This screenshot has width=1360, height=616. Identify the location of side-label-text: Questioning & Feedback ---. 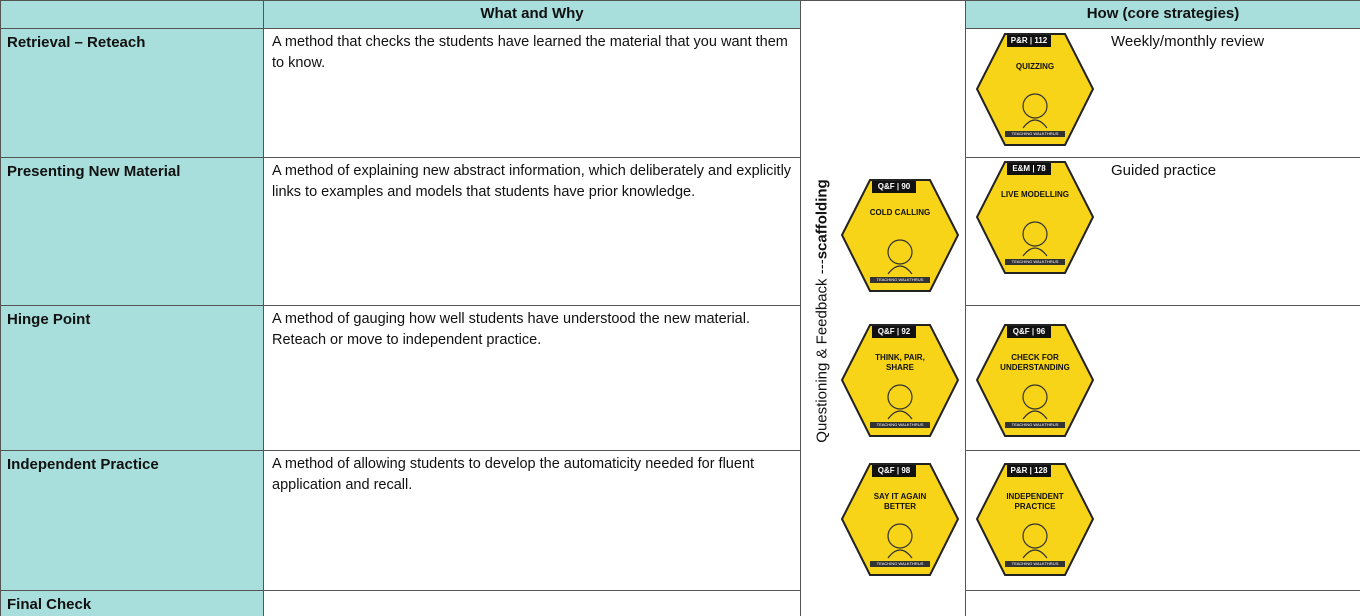
(822, 351).